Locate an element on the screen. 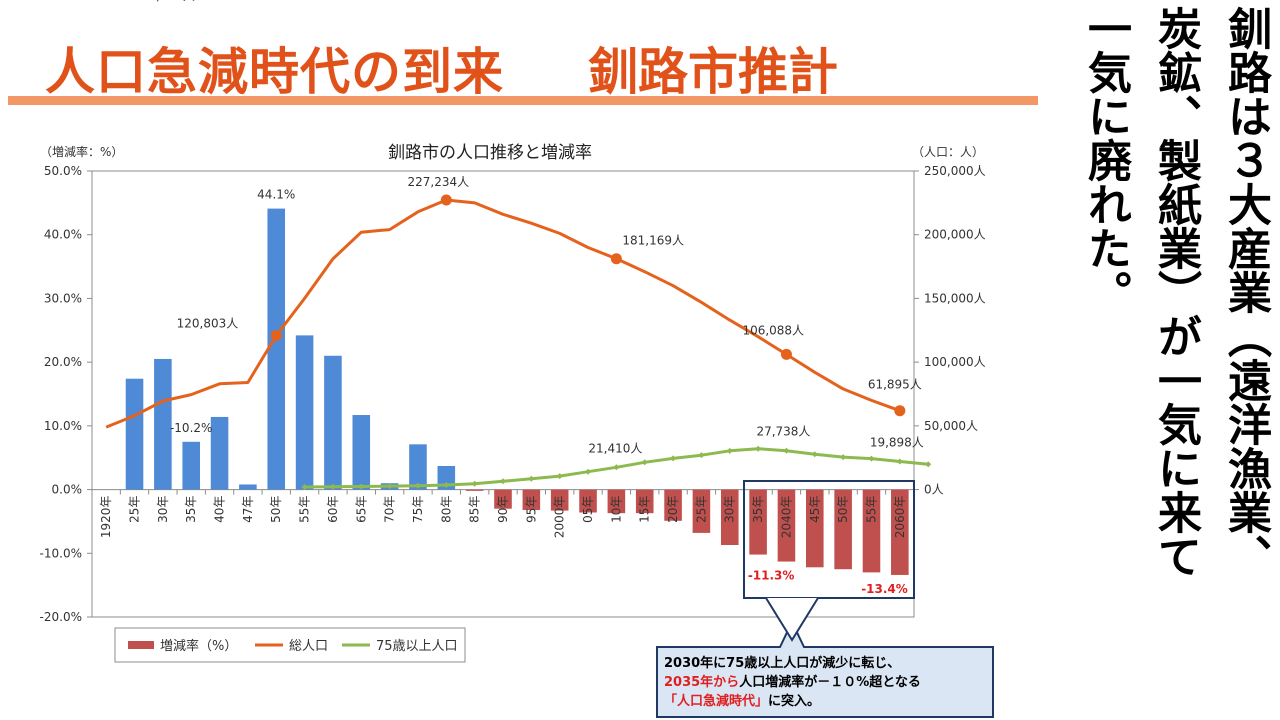  data-label: -11.3% is located at coordinates (771, 576).